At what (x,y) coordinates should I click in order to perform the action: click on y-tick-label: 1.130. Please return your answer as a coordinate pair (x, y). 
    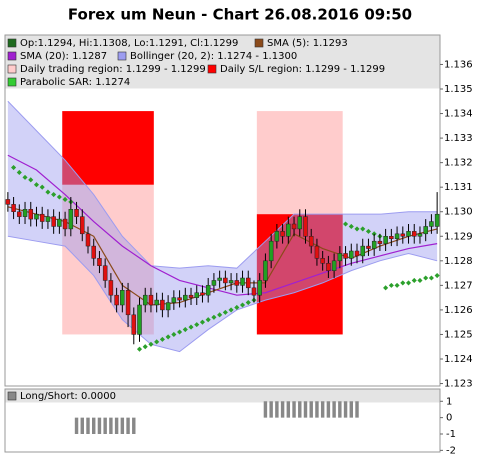
    Looking at the image, I should click on (458, 212).